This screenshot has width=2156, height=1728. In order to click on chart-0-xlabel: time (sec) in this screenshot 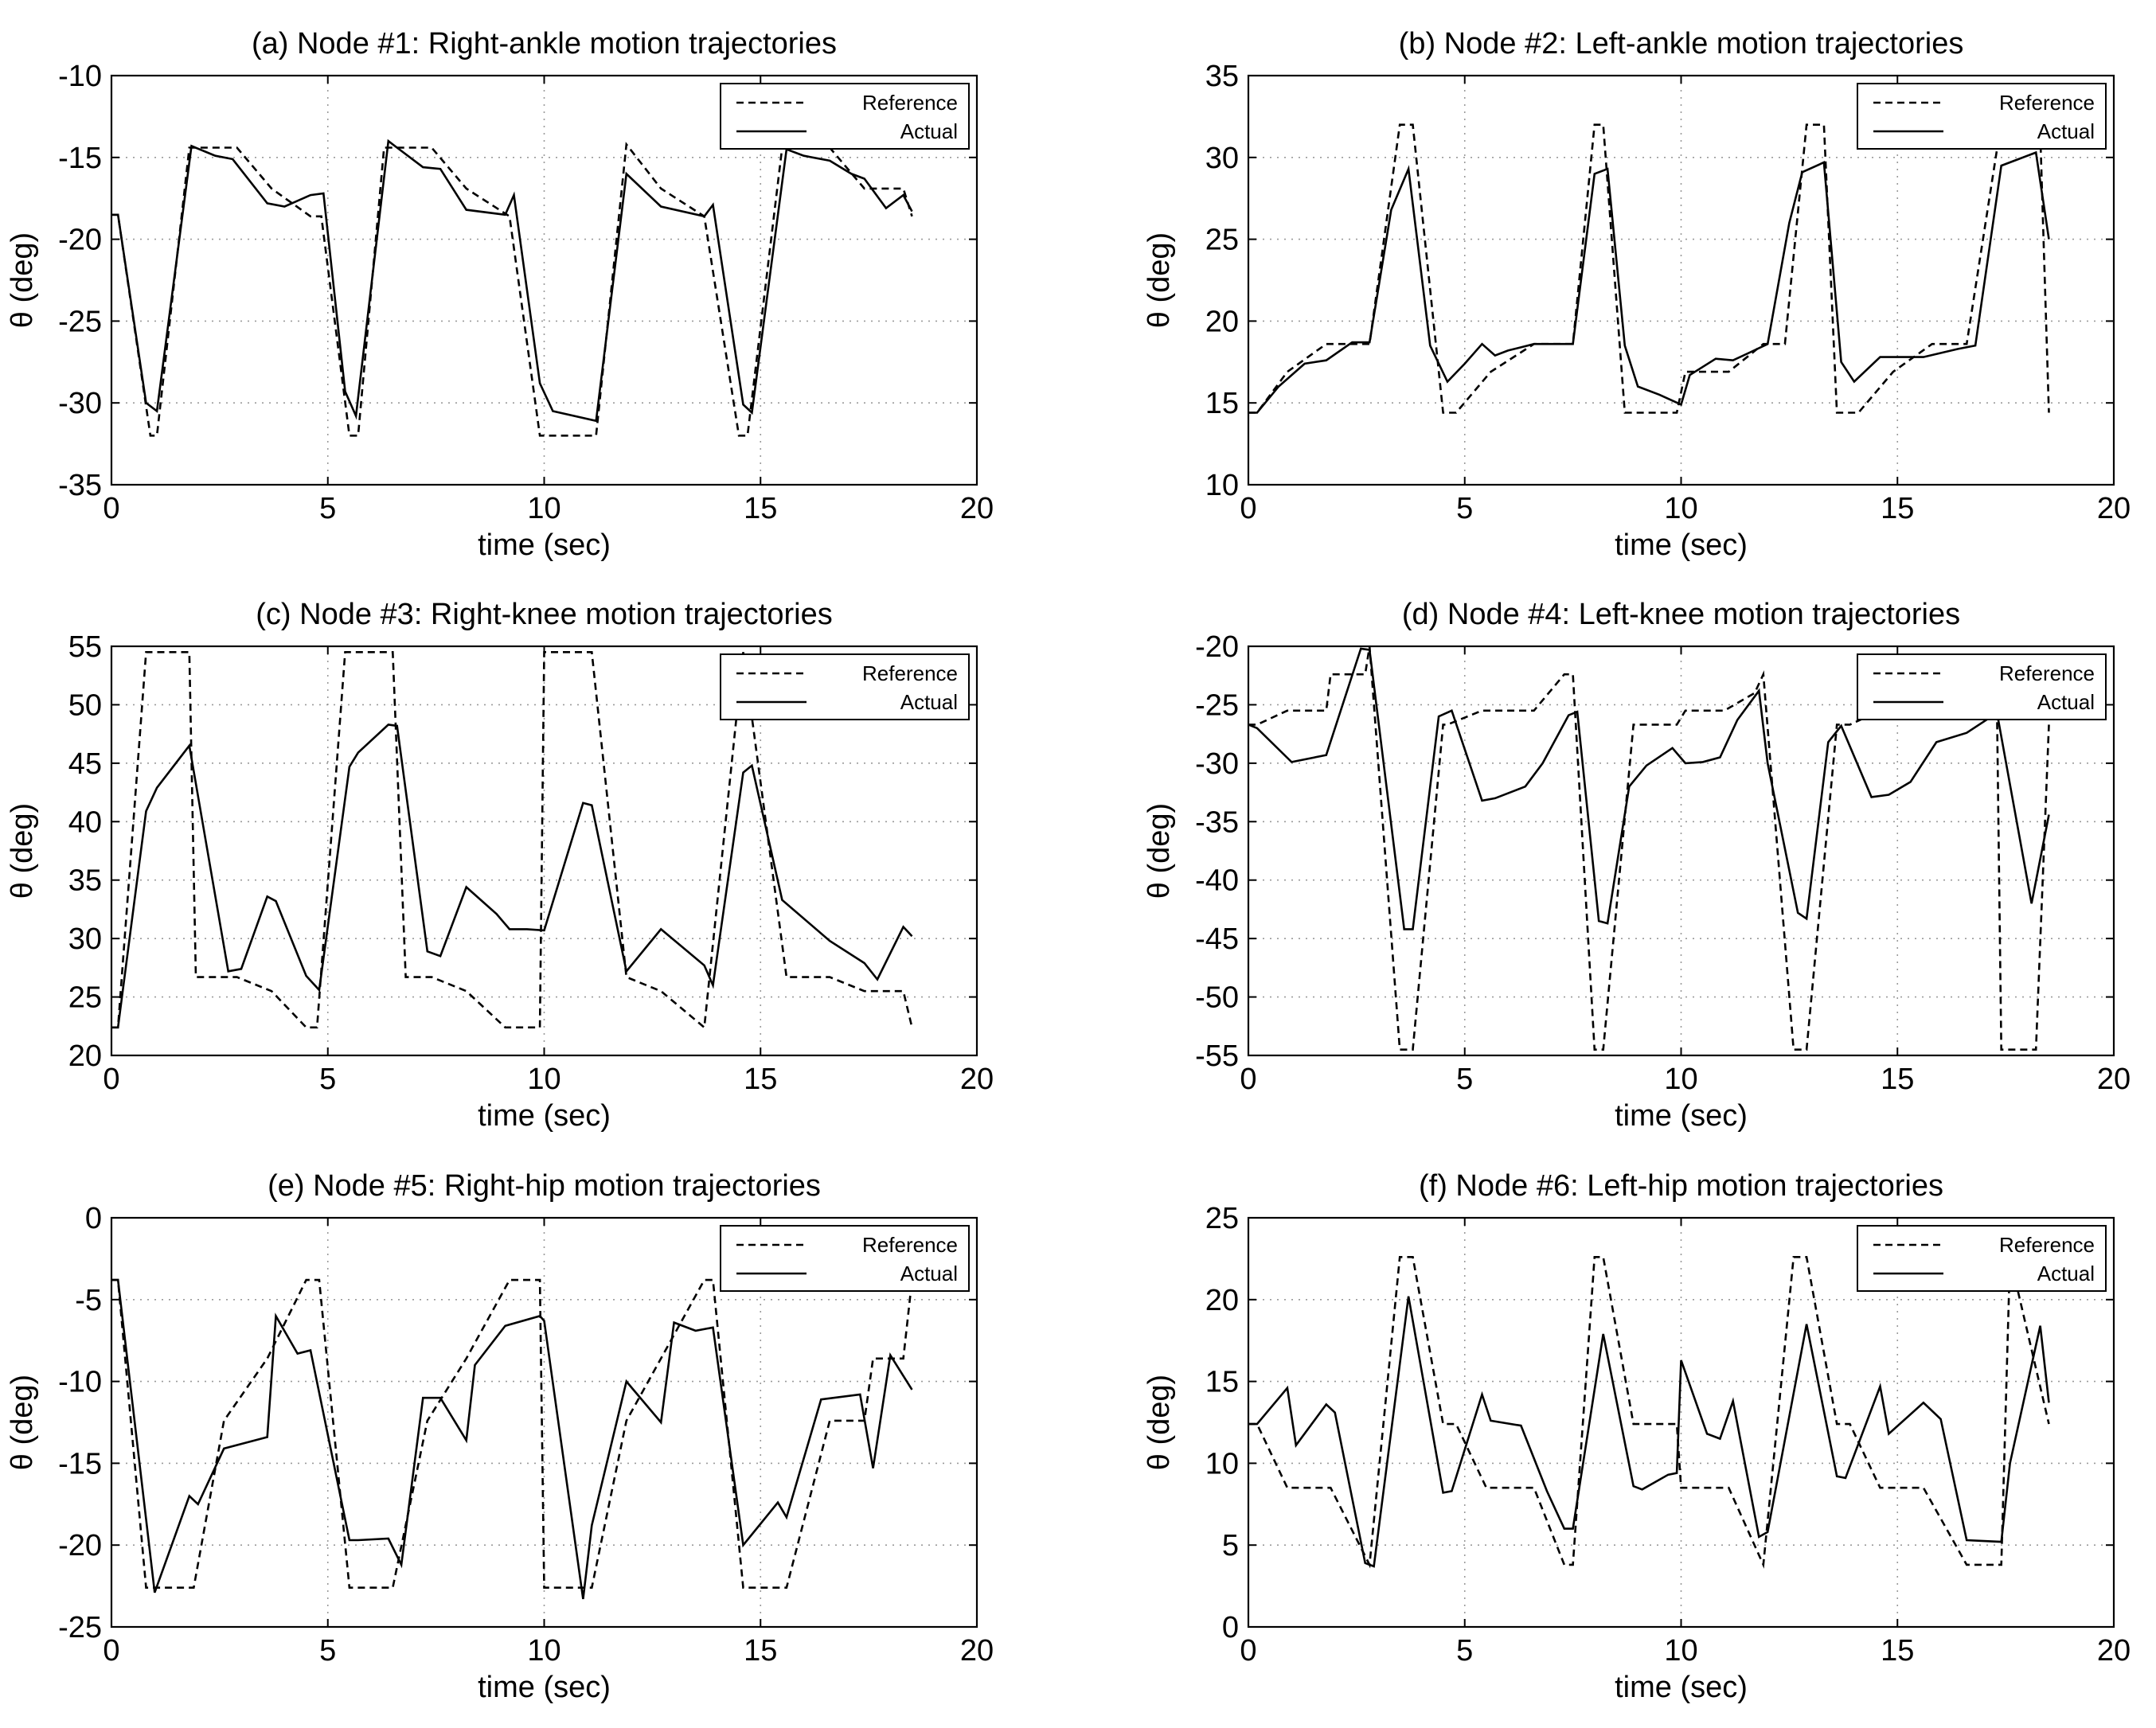, I will do `click(544, 545)`.